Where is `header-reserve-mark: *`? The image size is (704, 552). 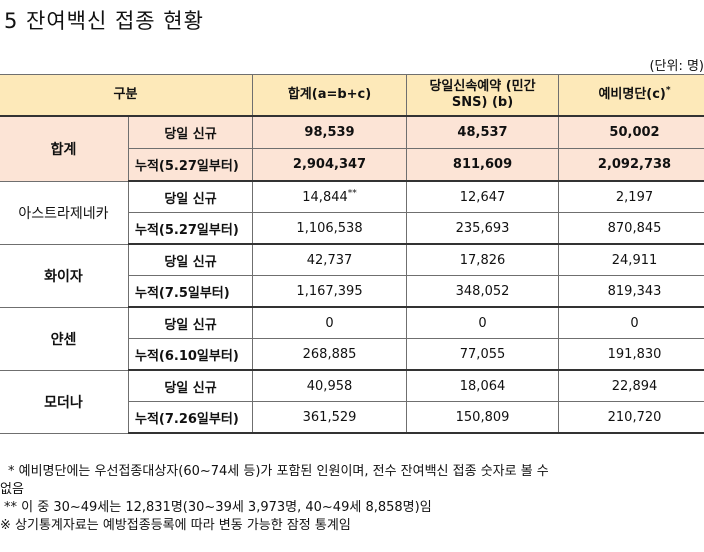 header-reserve-mark: * is located at coordinates (668, 90).